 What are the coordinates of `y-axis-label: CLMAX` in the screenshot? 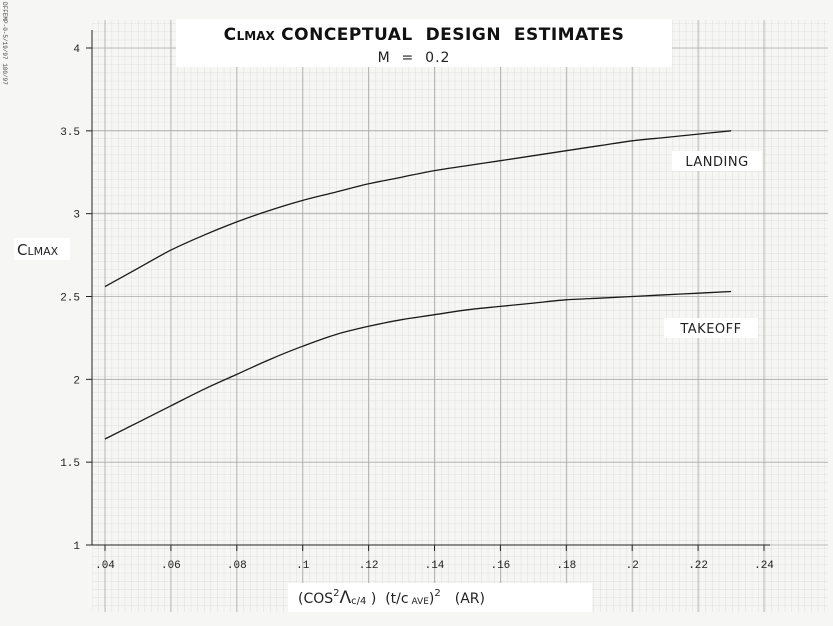 It's located at (38, 250).